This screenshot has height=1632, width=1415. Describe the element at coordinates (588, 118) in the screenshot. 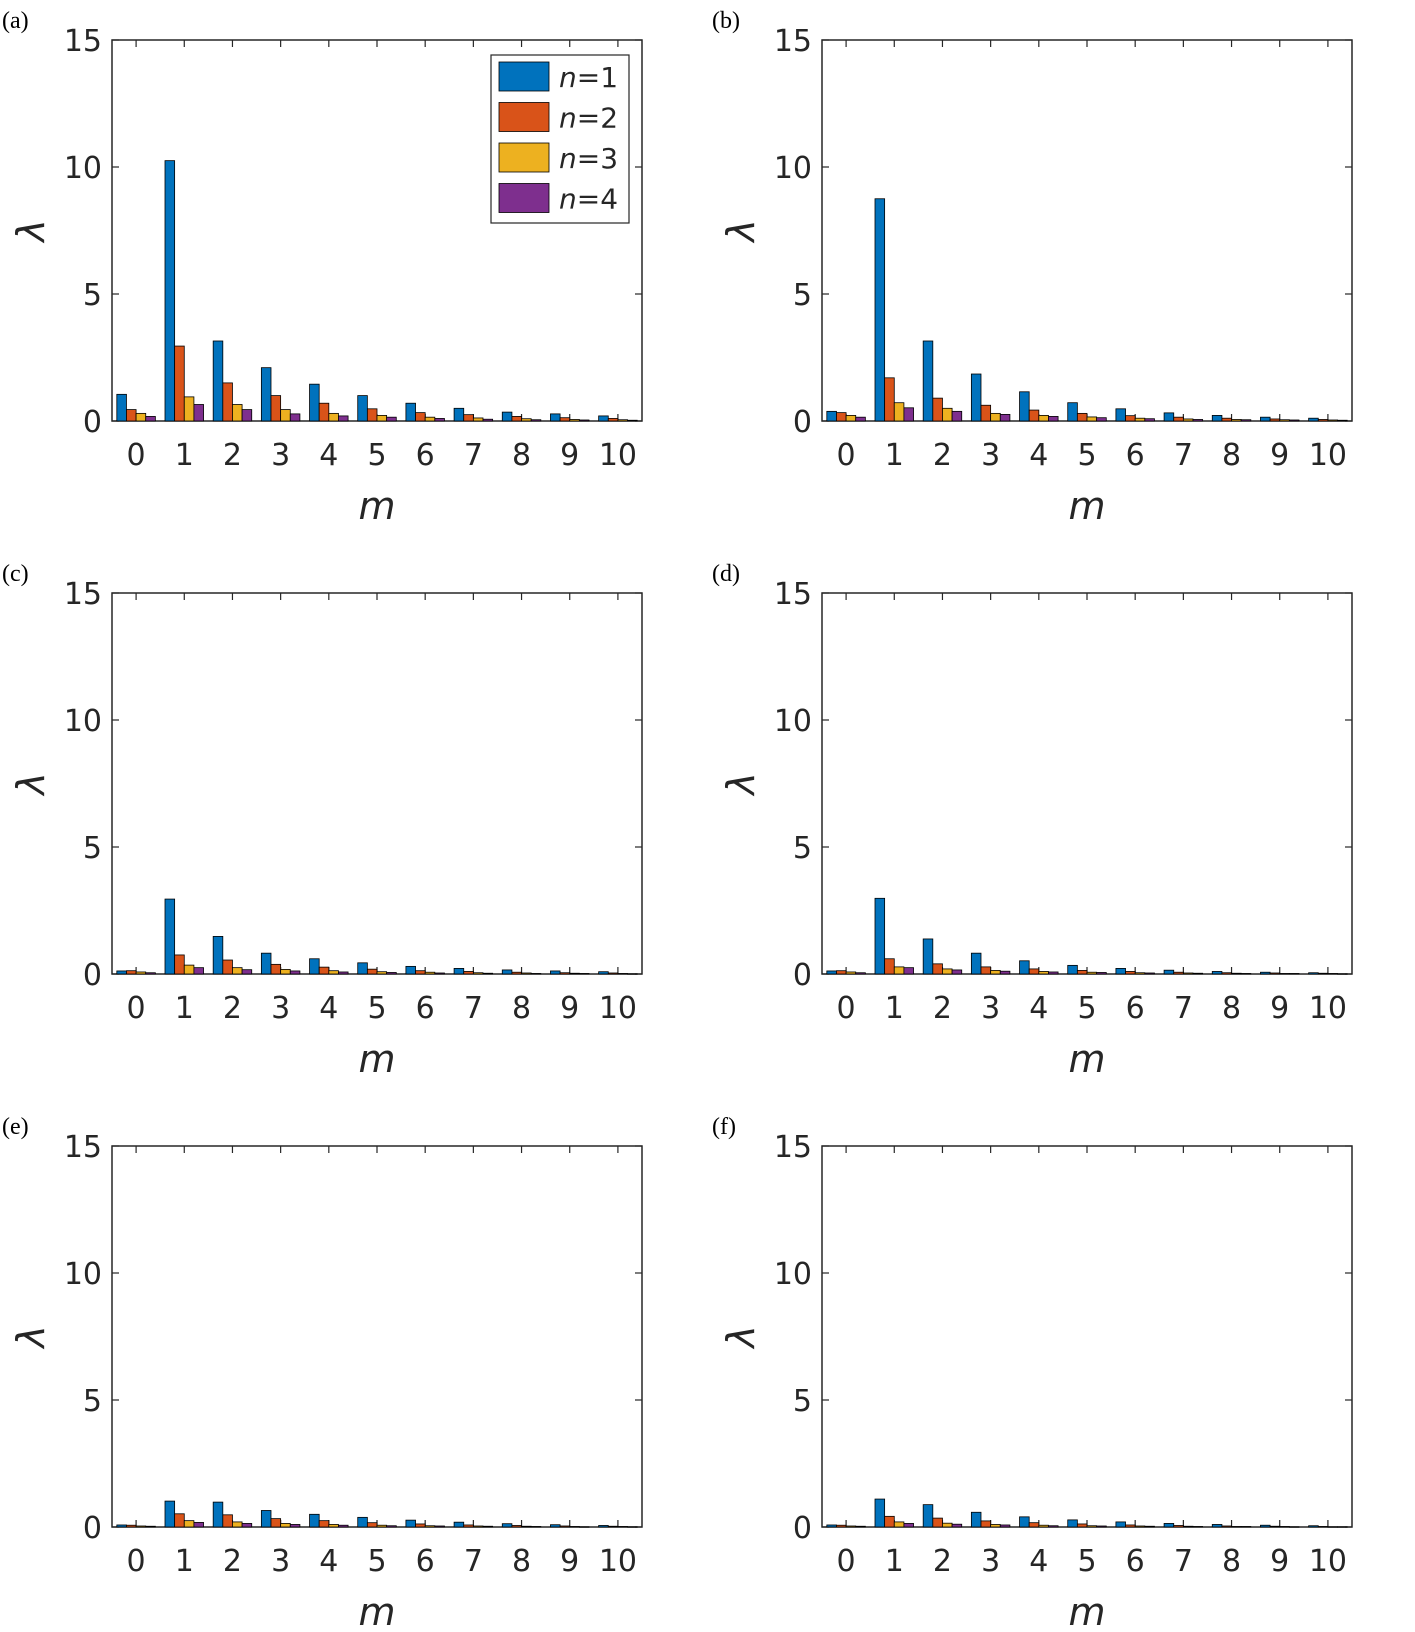

I see `legend-entry: n=2` at that location.